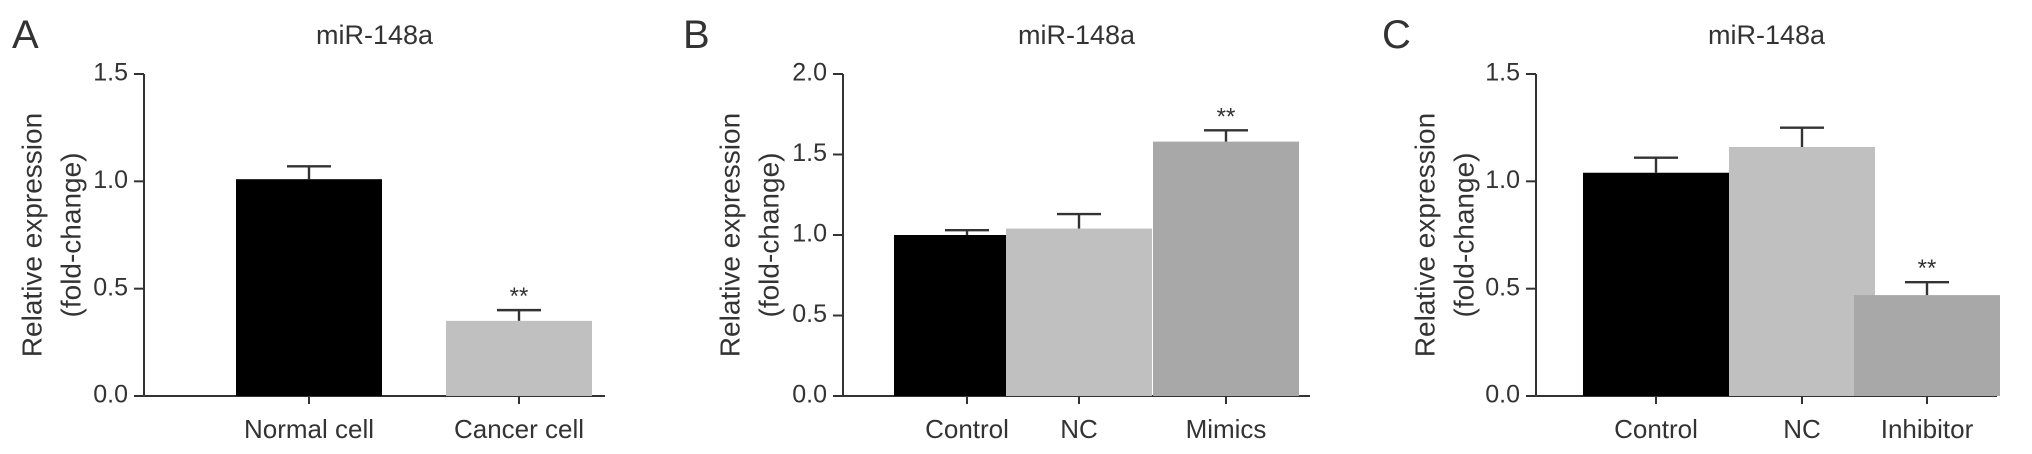 This screenshot has width=2032, height=454. I want to click on panel-a-ytick-label: 0.0, so click(110, 395).